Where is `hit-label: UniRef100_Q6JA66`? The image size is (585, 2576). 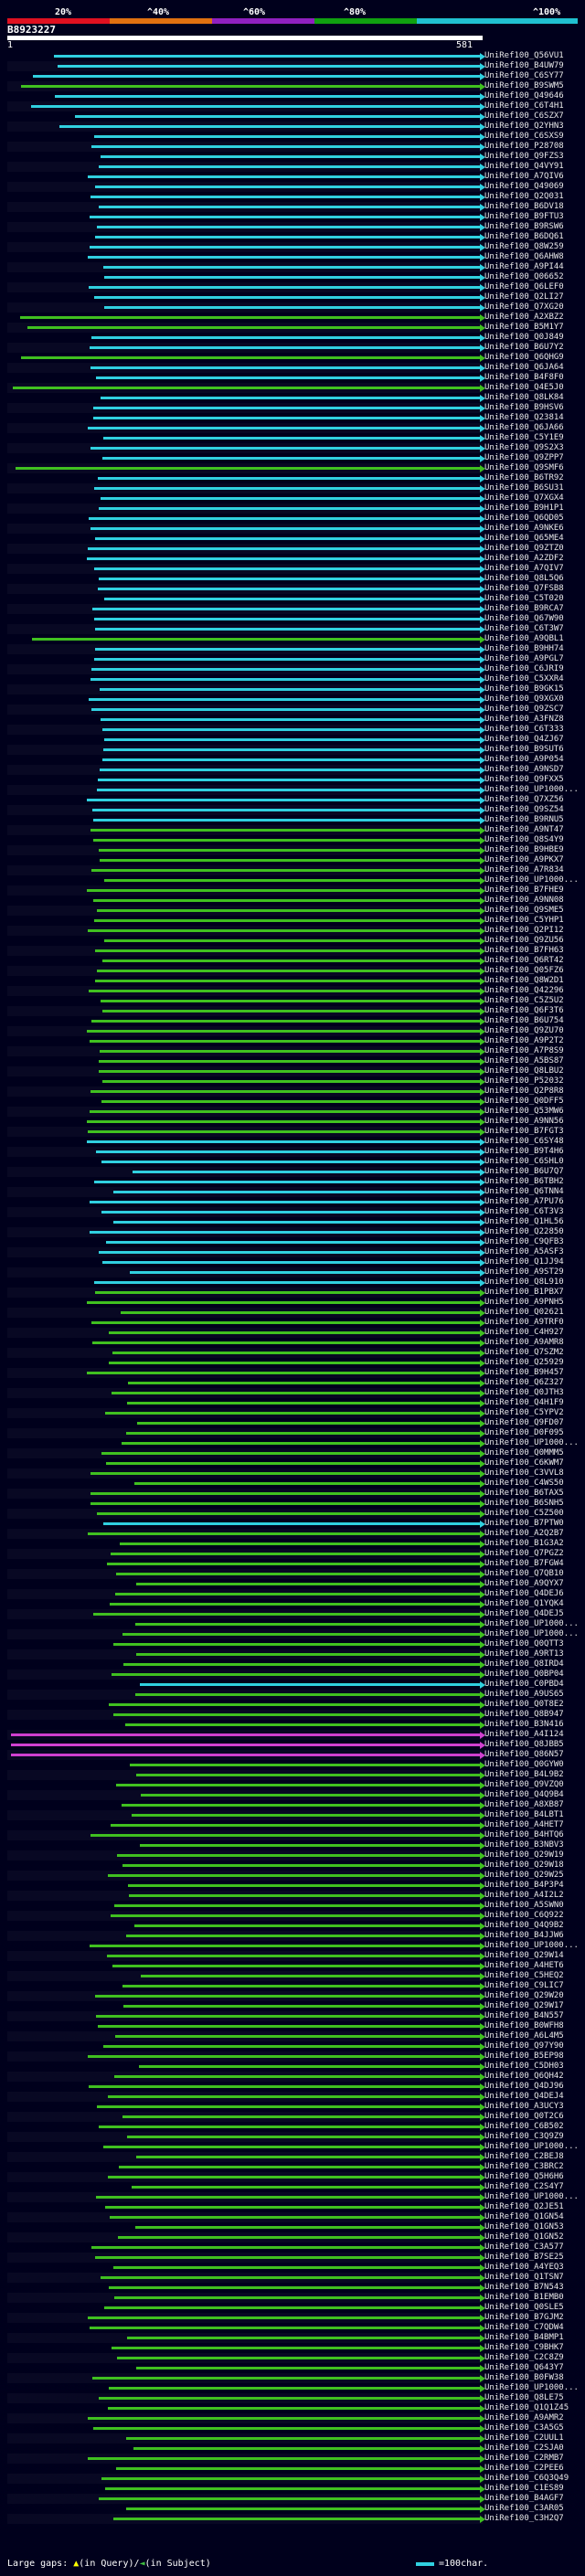
hit-label: UniRef100_Q6JA66 is located at coordinates (524, 427).